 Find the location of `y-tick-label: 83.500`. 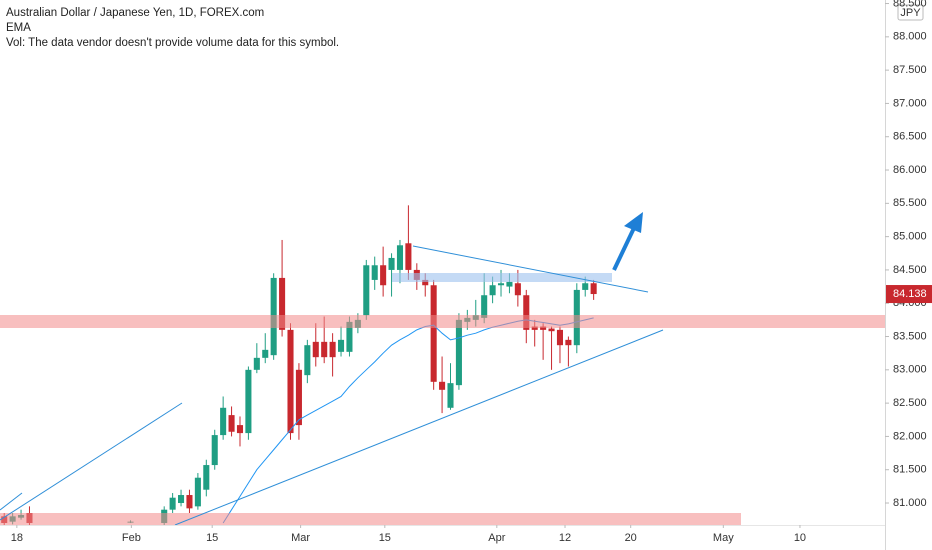

y-tick-label: 83.500 is located at coordinates (910, 336).